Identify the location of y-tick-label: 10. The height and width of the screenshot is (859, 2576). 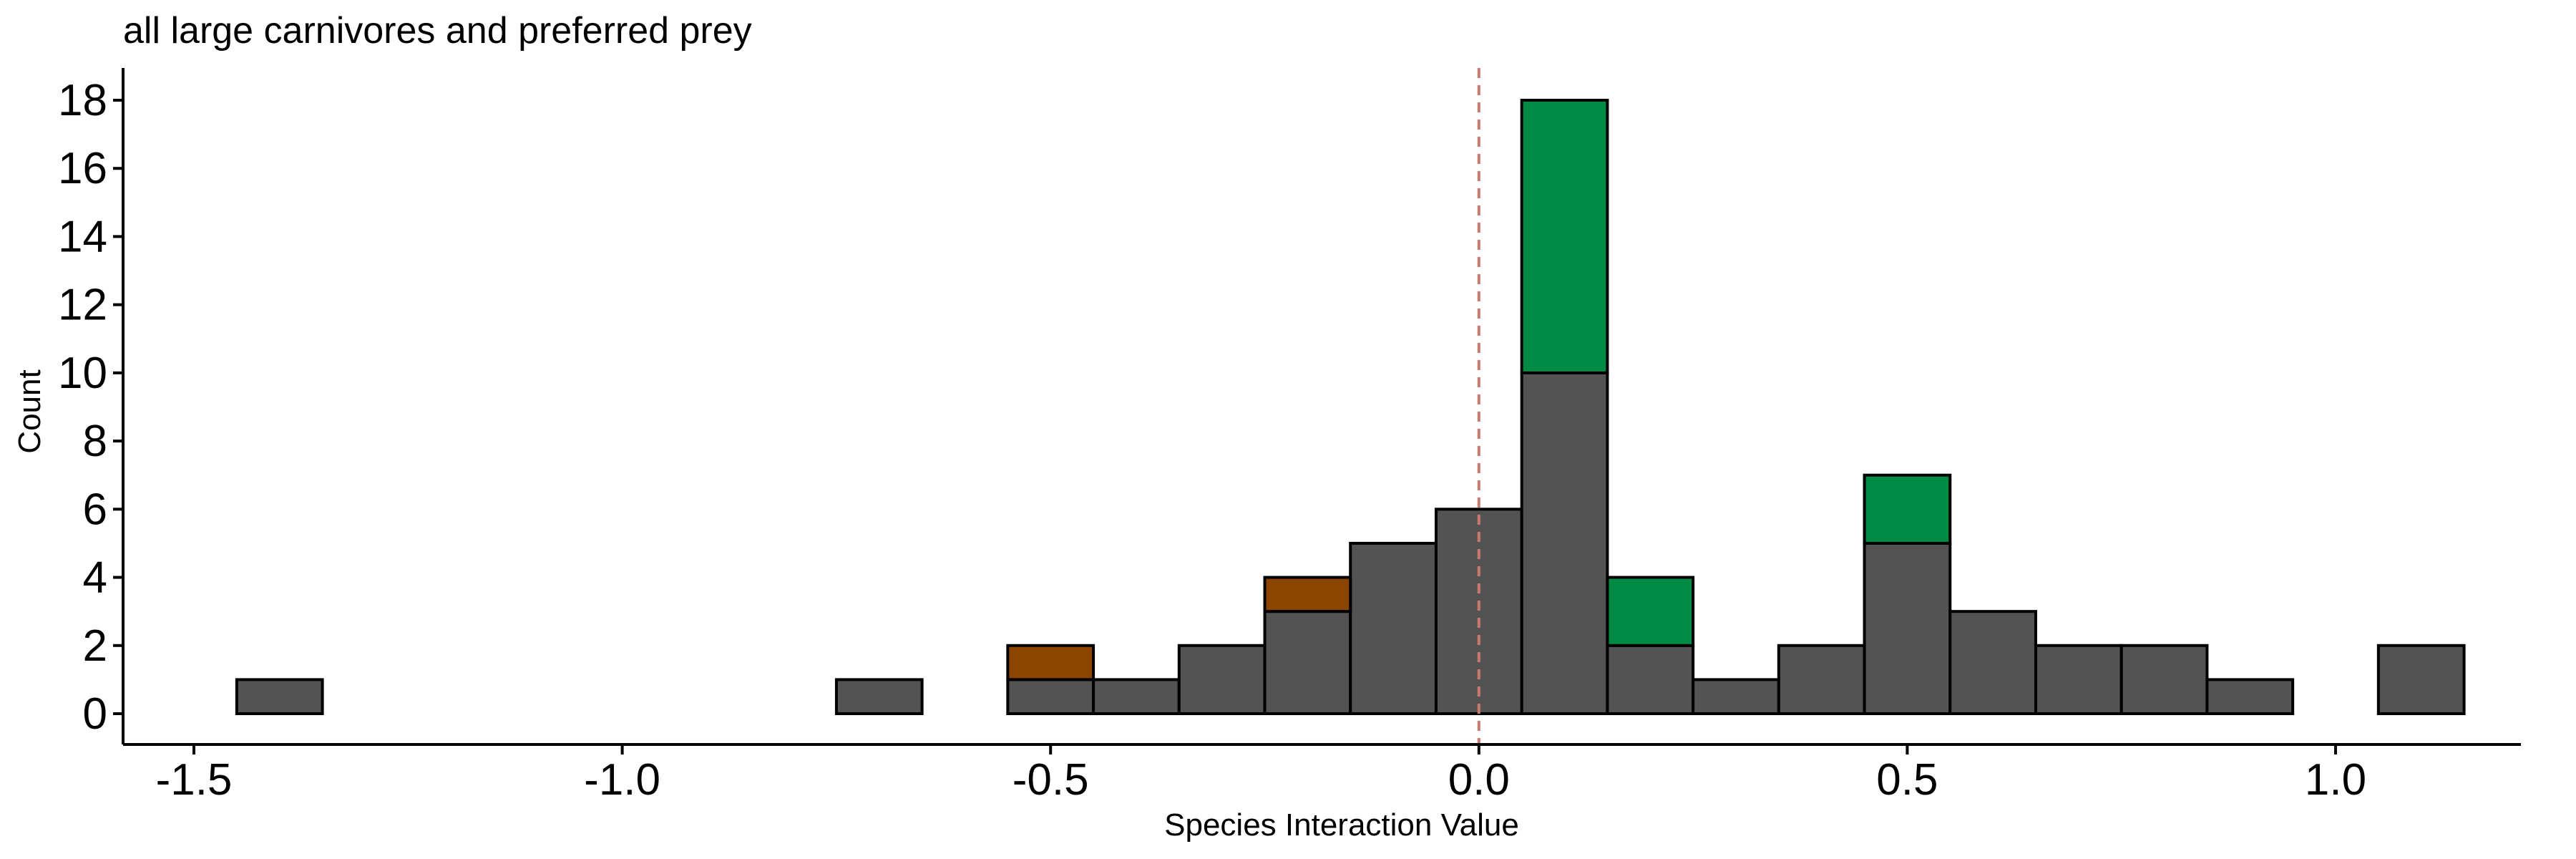
(82, 373).